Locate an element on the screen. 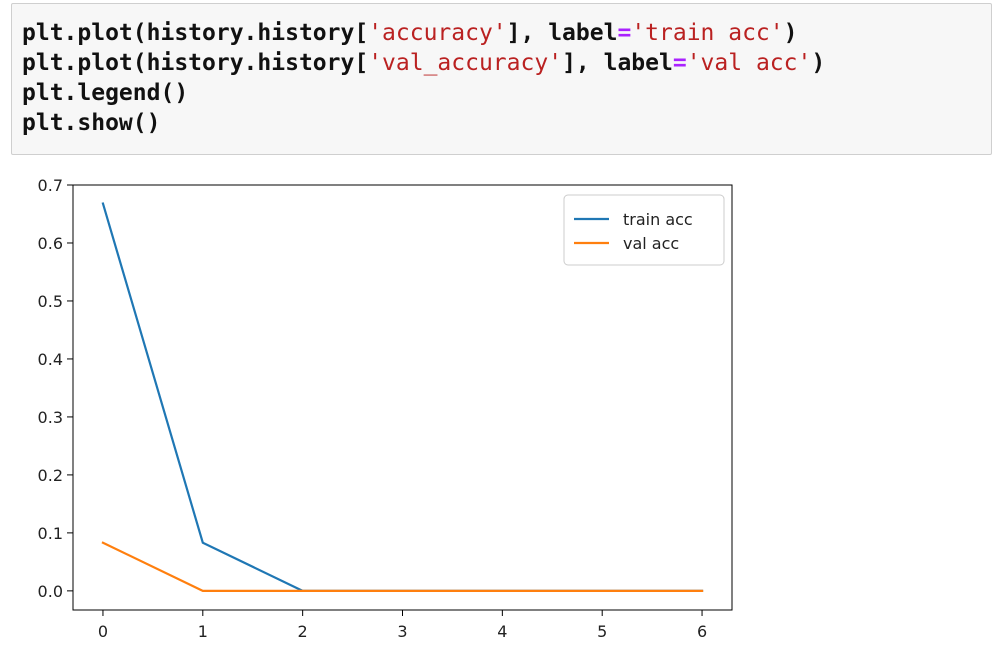 The image size is (994, 654). x-tick-label: 3 is located at coordinates (402, 631).